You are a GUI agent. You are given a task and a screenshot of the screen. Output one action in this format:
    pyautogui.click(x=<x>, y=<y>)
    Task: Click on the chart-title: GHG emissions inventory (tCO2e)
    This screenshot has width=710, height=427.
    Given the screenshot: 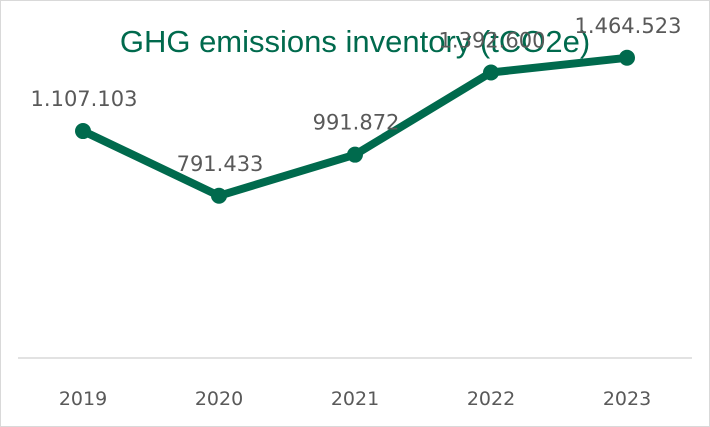 What is the action you would take?
    pyautogui.click(x=355, y=41)
    